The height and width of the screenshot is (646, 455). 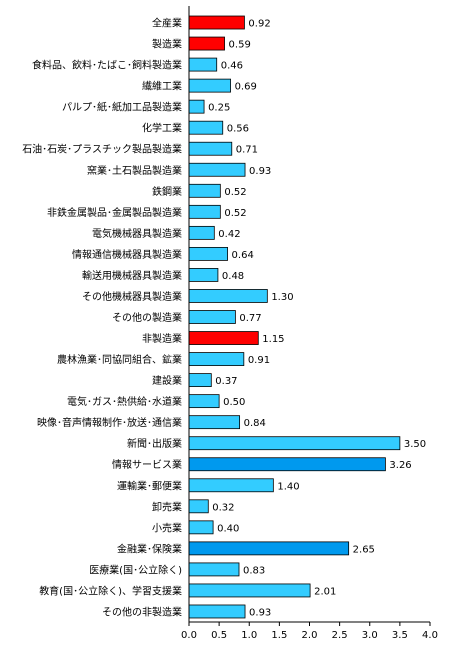 What do you see at coordinates (255, 423) in the screenshot?
I see `data-label: 0.84` at bounding box center [255, 423].